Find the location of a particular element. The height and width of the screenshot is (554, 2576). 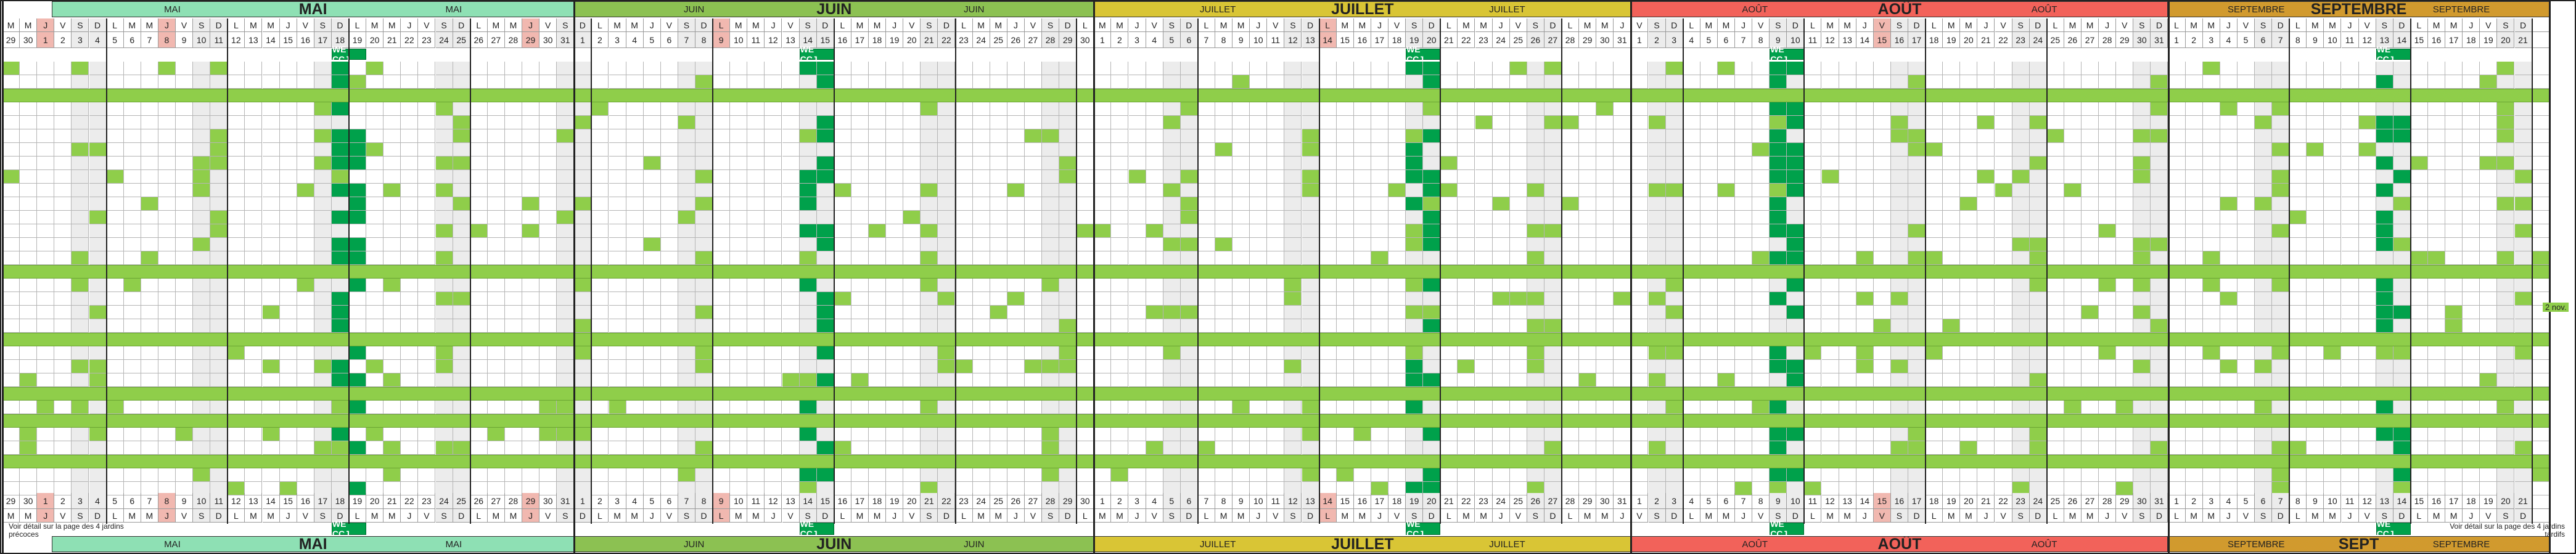

day-letter: S is located at coordinates (2264, 516).